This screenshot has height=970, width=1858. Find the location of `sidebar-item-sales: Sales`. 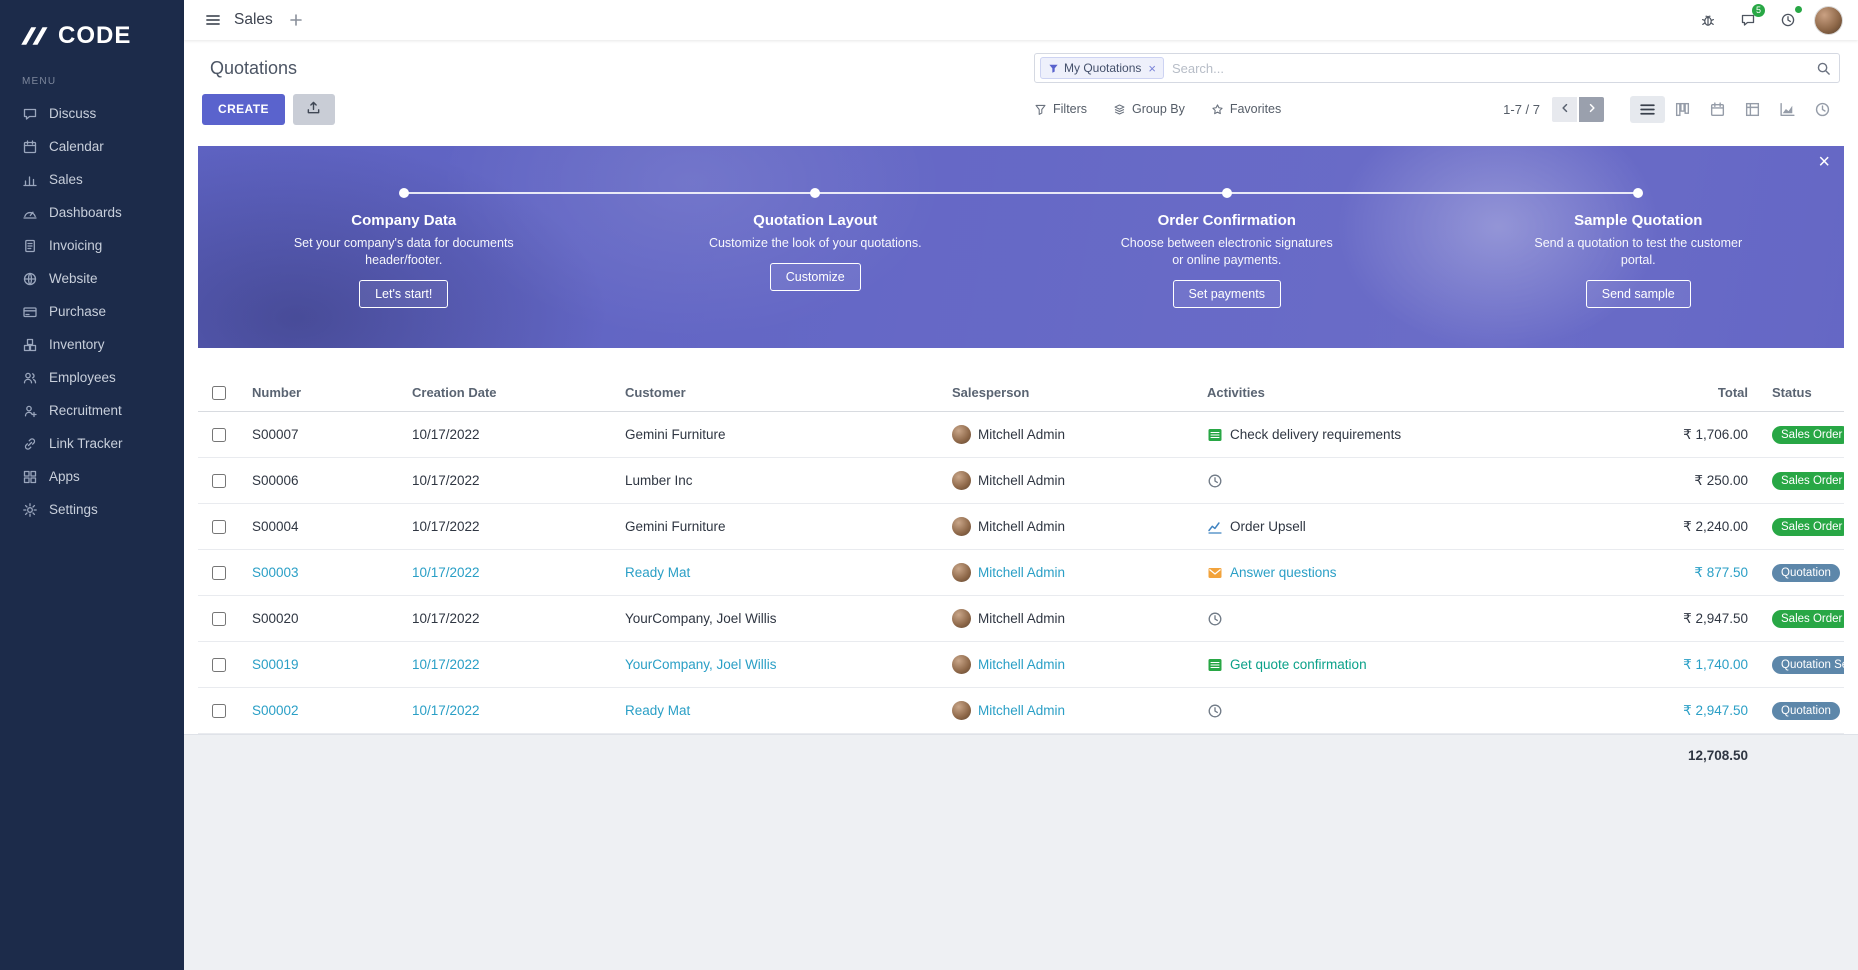

sidebar-item-sales: Sales is located at coordinates (92, 179).